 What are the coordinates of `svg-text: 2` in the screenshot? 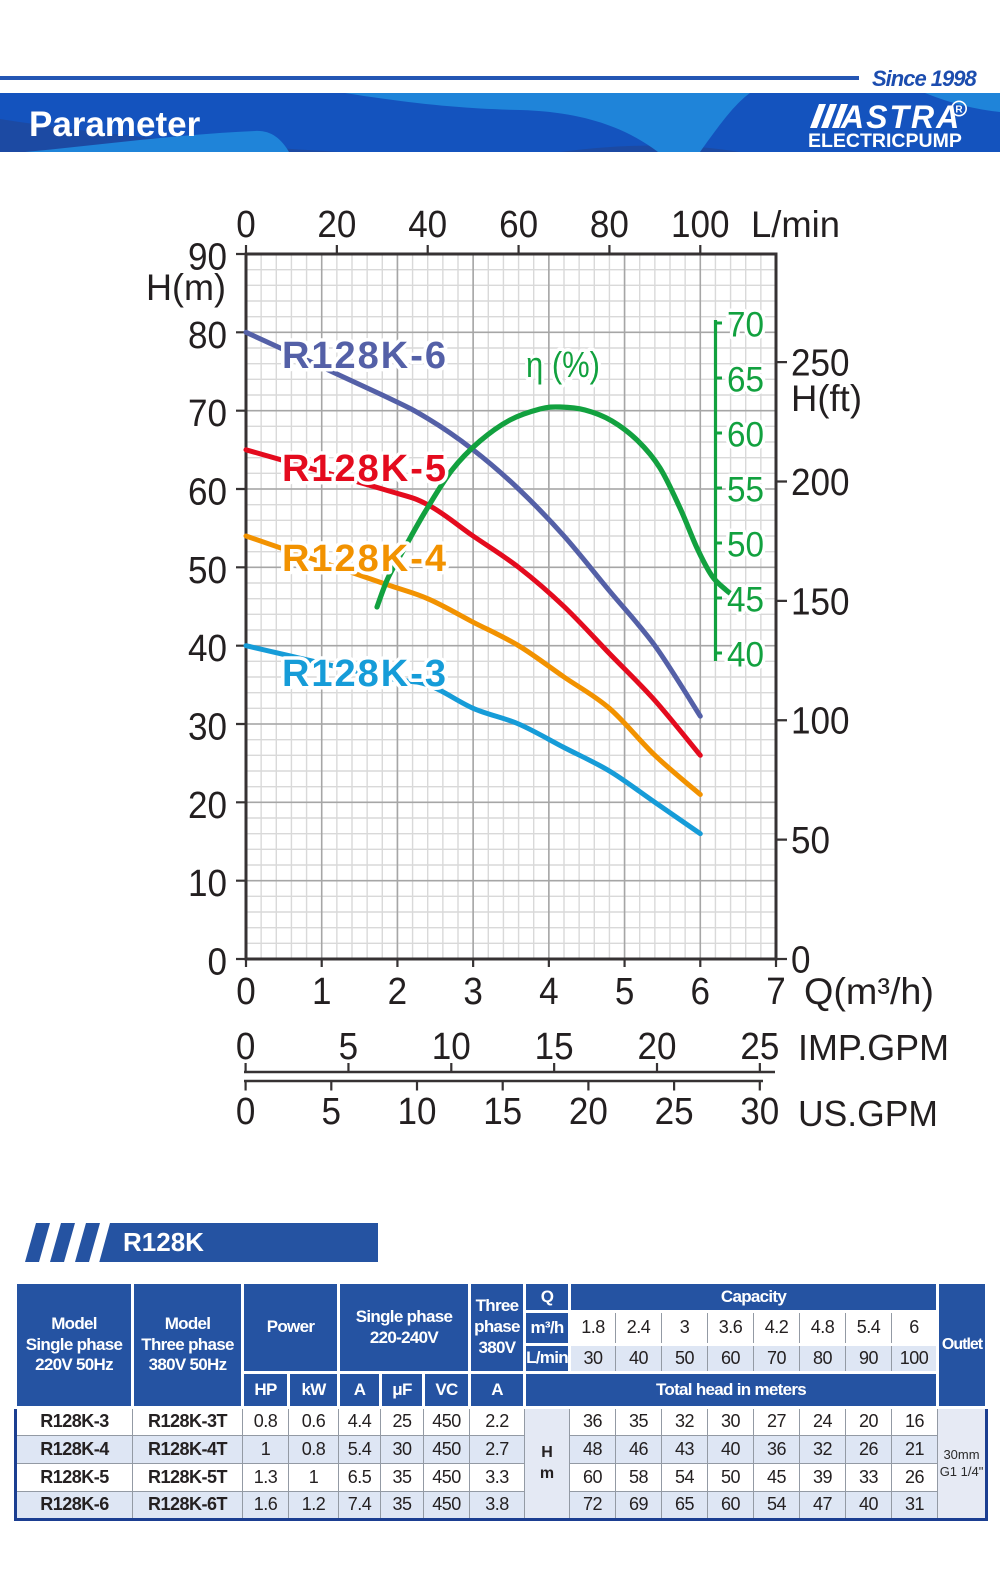 It's located at (398, 992).